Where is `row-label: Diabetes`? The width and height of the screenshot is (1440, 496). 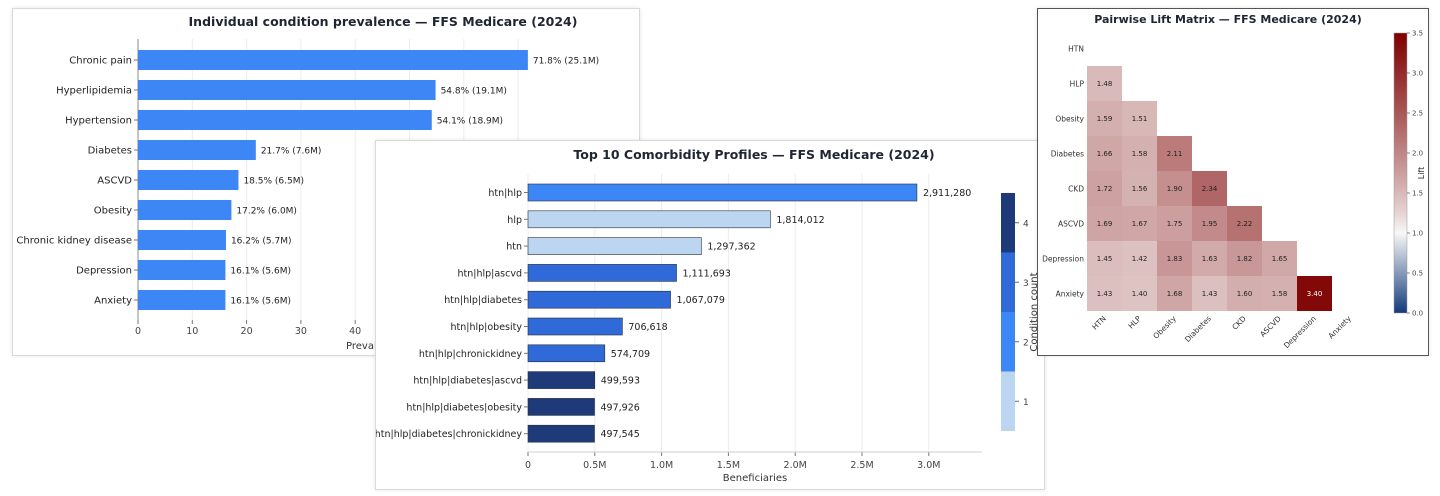
row-label: Diabetes is located at coordinates (1067, 154).